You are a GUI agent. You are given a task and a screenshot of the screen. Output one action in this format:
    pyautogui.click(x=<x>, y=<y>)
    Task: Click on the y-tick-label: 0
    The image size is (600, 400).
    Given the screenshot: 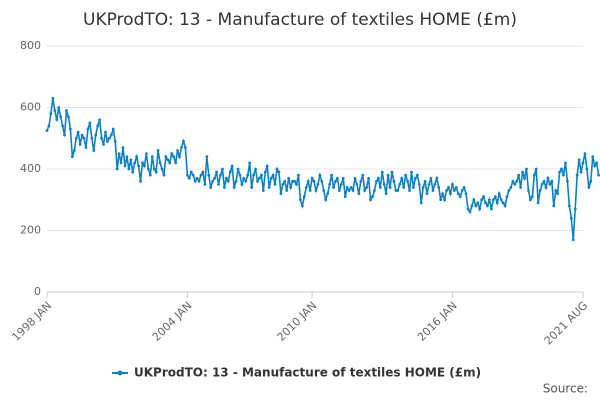 What is the action you would take?
    pyautogui.click(x=37, y=291)
    